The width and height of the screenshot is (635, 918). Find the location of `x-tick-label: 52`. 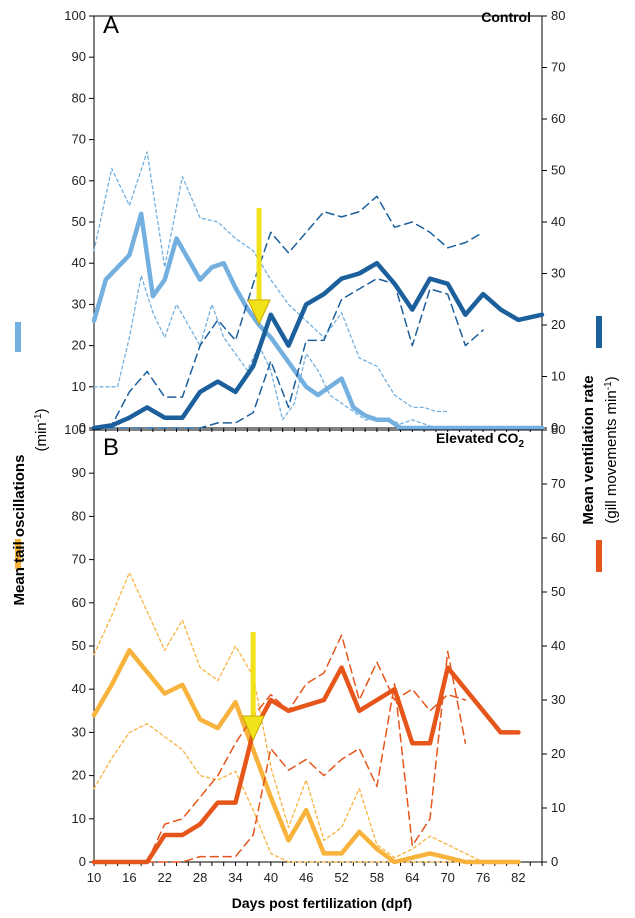

x-tick-label: 52 is located at coordinates (341, 877).